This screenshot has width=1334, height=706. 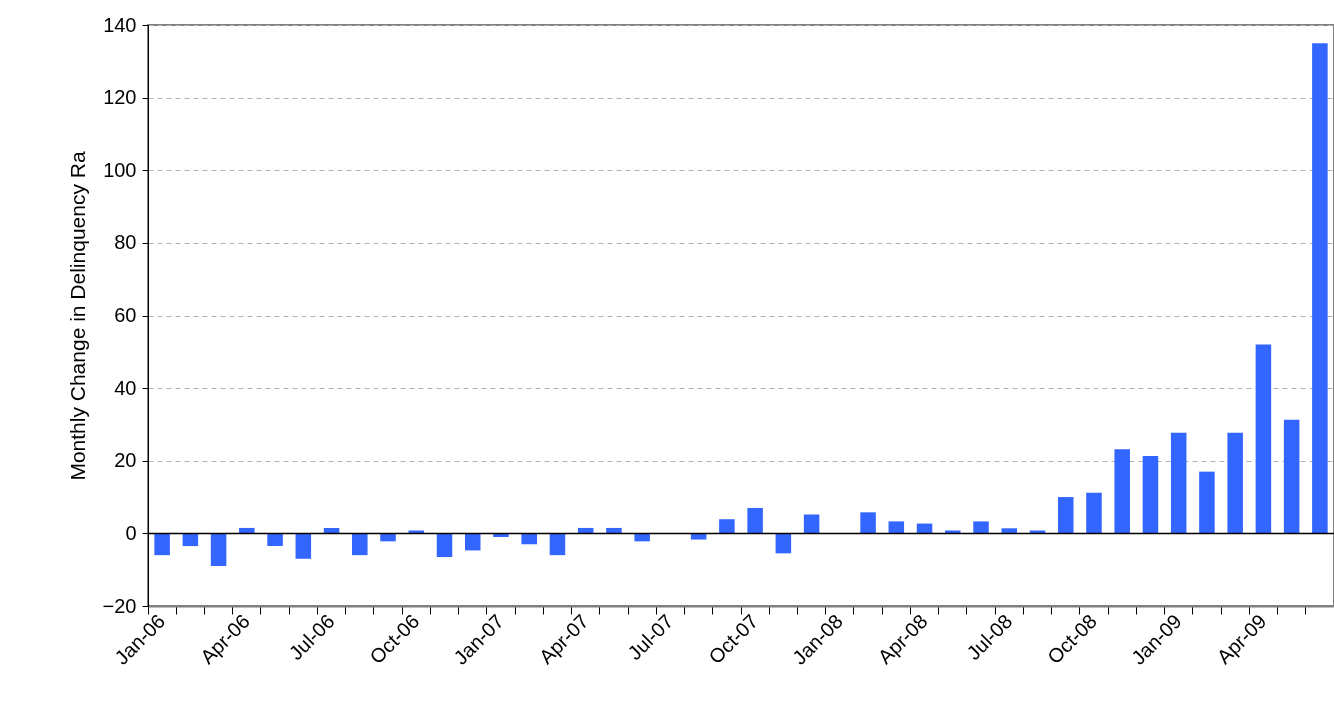 I want to click on y-axis-title: Monthly Change in Delinquency Ra, so click(x=77, y=316).